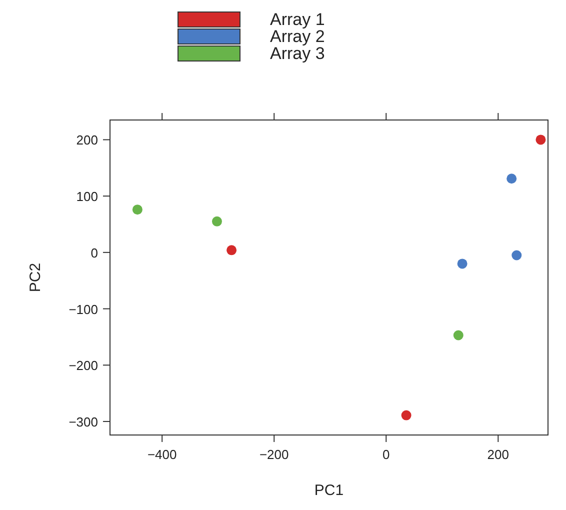 This screenshot has height=510, width=566. I want to click on legend-label: Array 3, so click(297, 53).